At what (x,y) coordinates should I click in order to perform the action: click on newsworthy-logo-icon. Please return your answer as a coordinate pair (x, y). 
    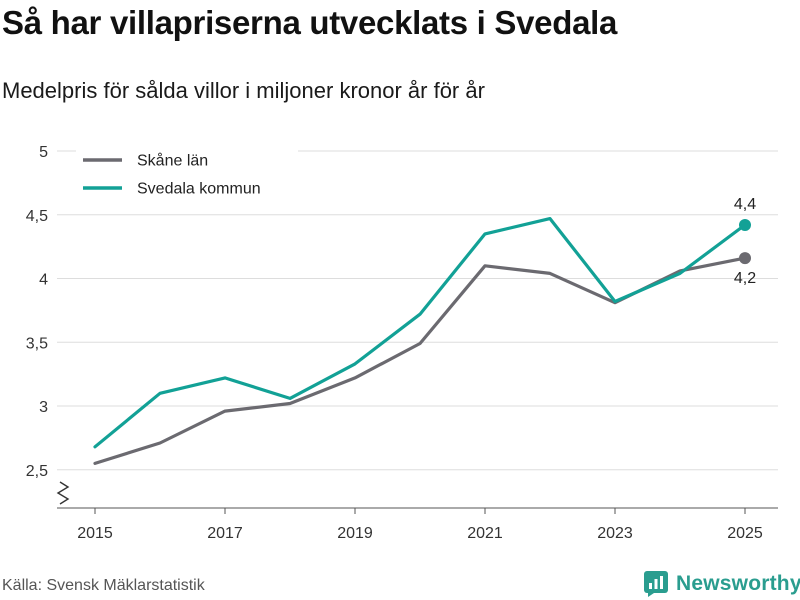
    Looking at the image, I should click on (656, 584).